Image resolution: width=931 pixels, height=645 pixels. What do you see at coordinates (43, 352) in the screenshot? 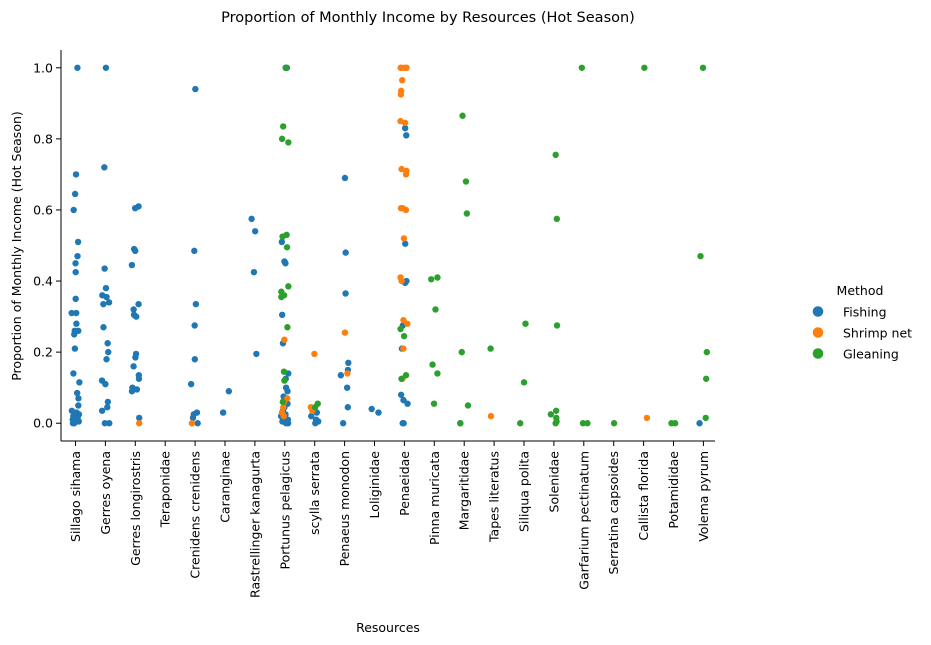
I see `y-tick-label: 0.2` at bounding box center [43, 352].